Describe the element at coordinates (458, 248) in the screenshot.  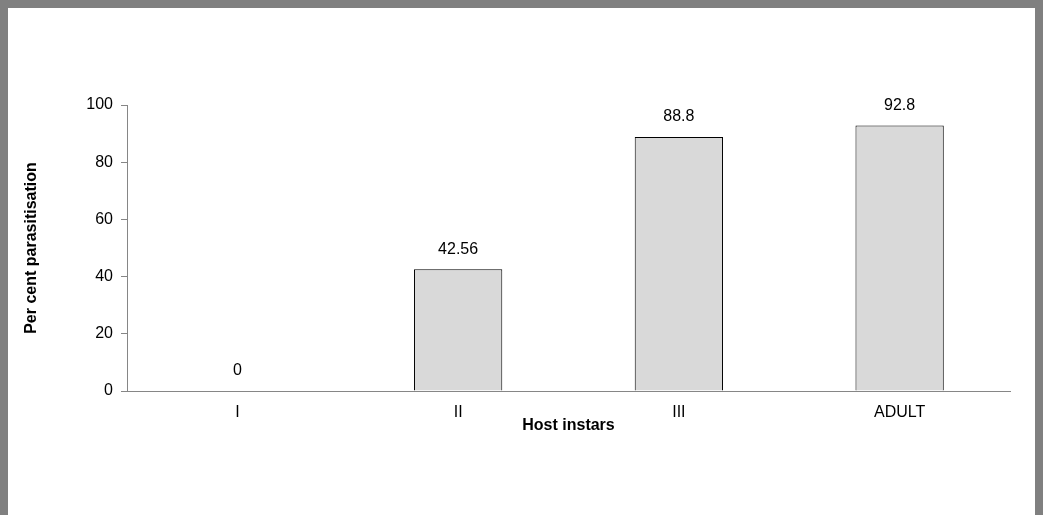
I see `data-label: 42.56` at that location.